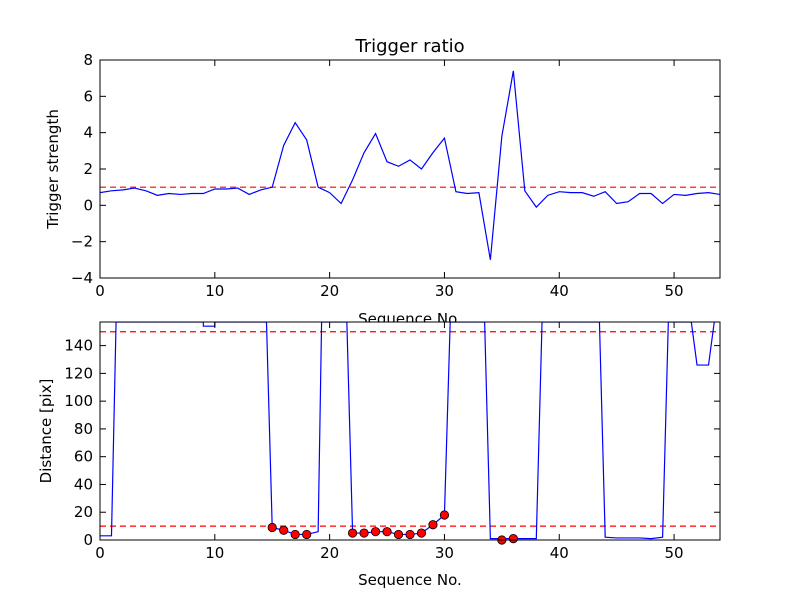 Image resolution: width=800 pixels, height=600 pixels. Describe the element at coordinates (82, 278) in the screenshot. I see `top-y-tick-label: −4` at that location.